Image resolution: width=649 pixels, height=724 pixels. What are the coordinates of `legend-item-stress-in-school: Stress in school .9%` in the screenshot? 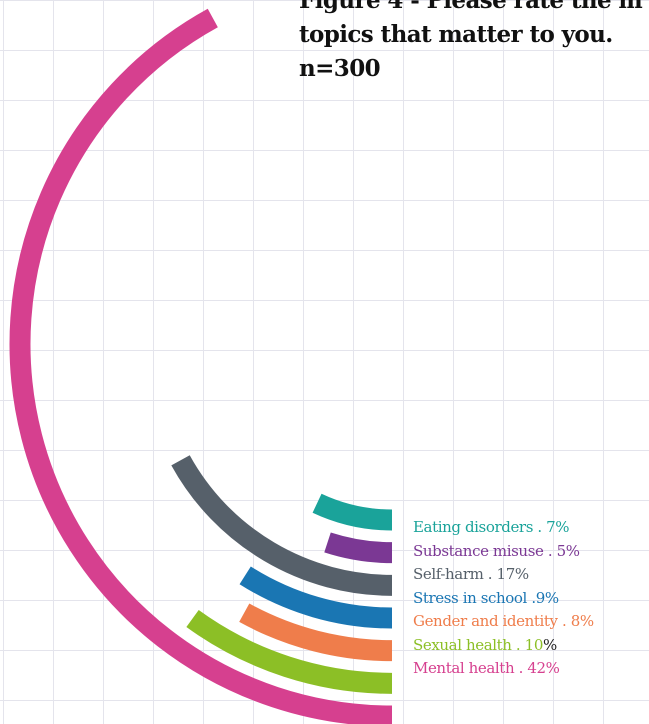 It's located at (503, 599).